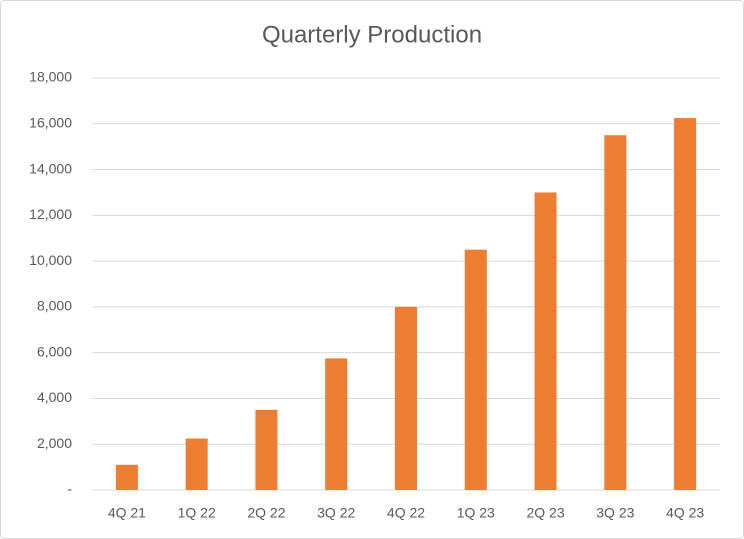 Image resolution: width=744 pixels, height=539 pixels. What do you see at coordinates (54, 306) in the screenshot?
I see `y-tick-label: 8,000` at bounding box center [54, 306].